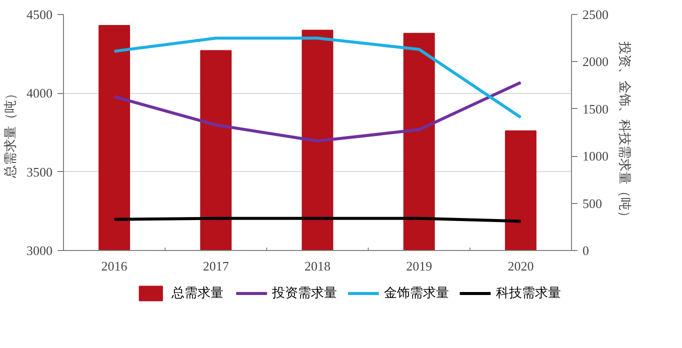  I want to click on x-tick-label: 2018, so click(317, 266).